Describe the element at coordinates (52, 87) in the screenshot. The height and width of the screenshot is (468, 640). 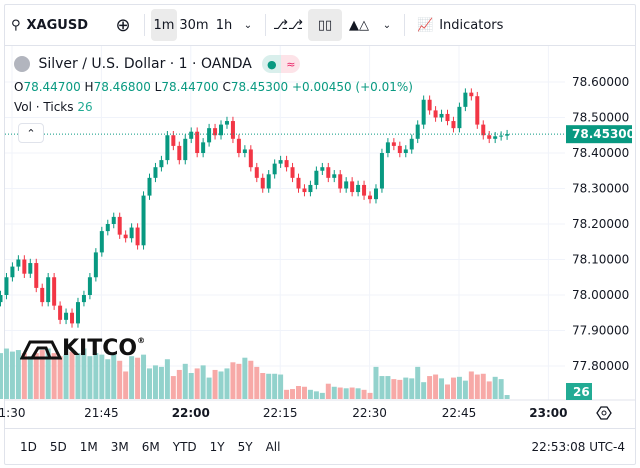
I see `open-value: 78.44700` at that location.